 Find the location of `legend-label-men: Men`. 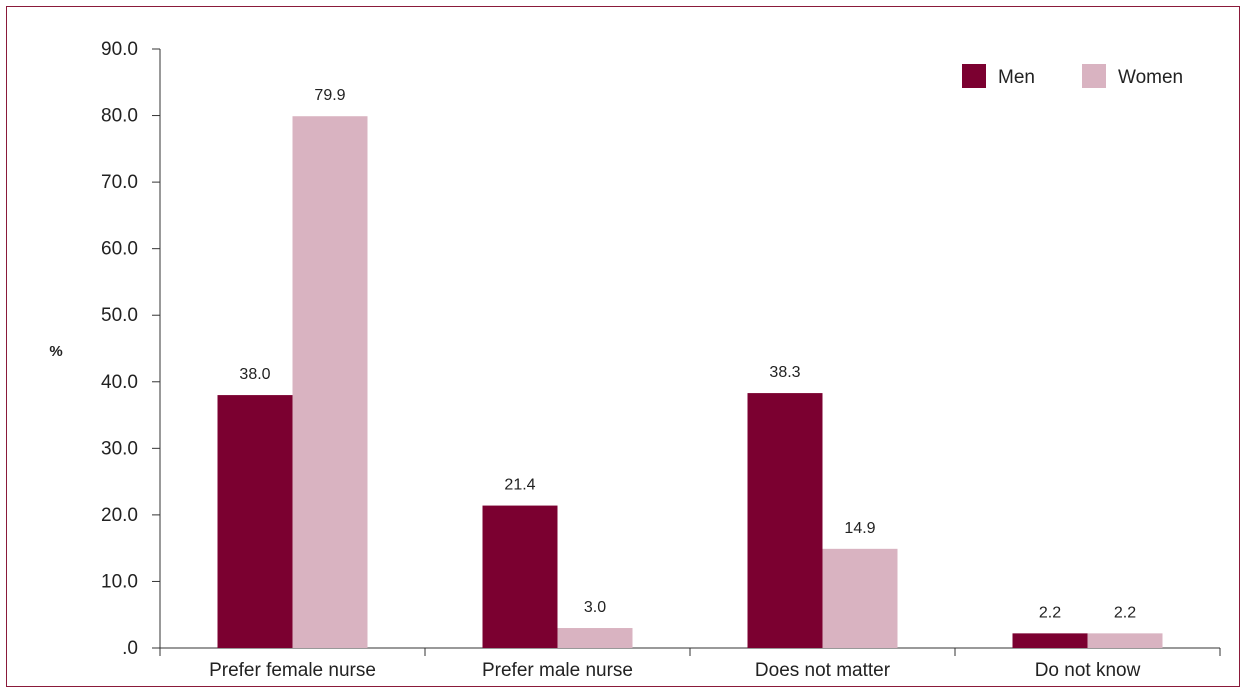

legend-label-men: Men is located at coordinates (1016, 77).